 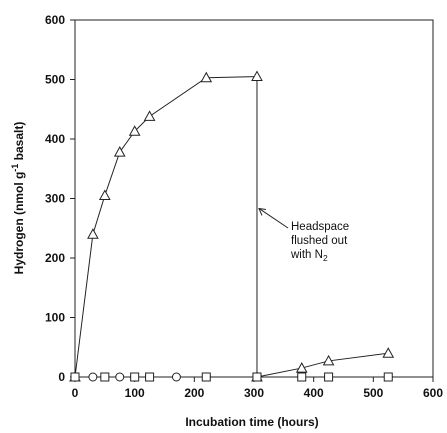 I want to click on y-axis-title-main: Hydrogen (nmol g, so click(x=19, y=223).